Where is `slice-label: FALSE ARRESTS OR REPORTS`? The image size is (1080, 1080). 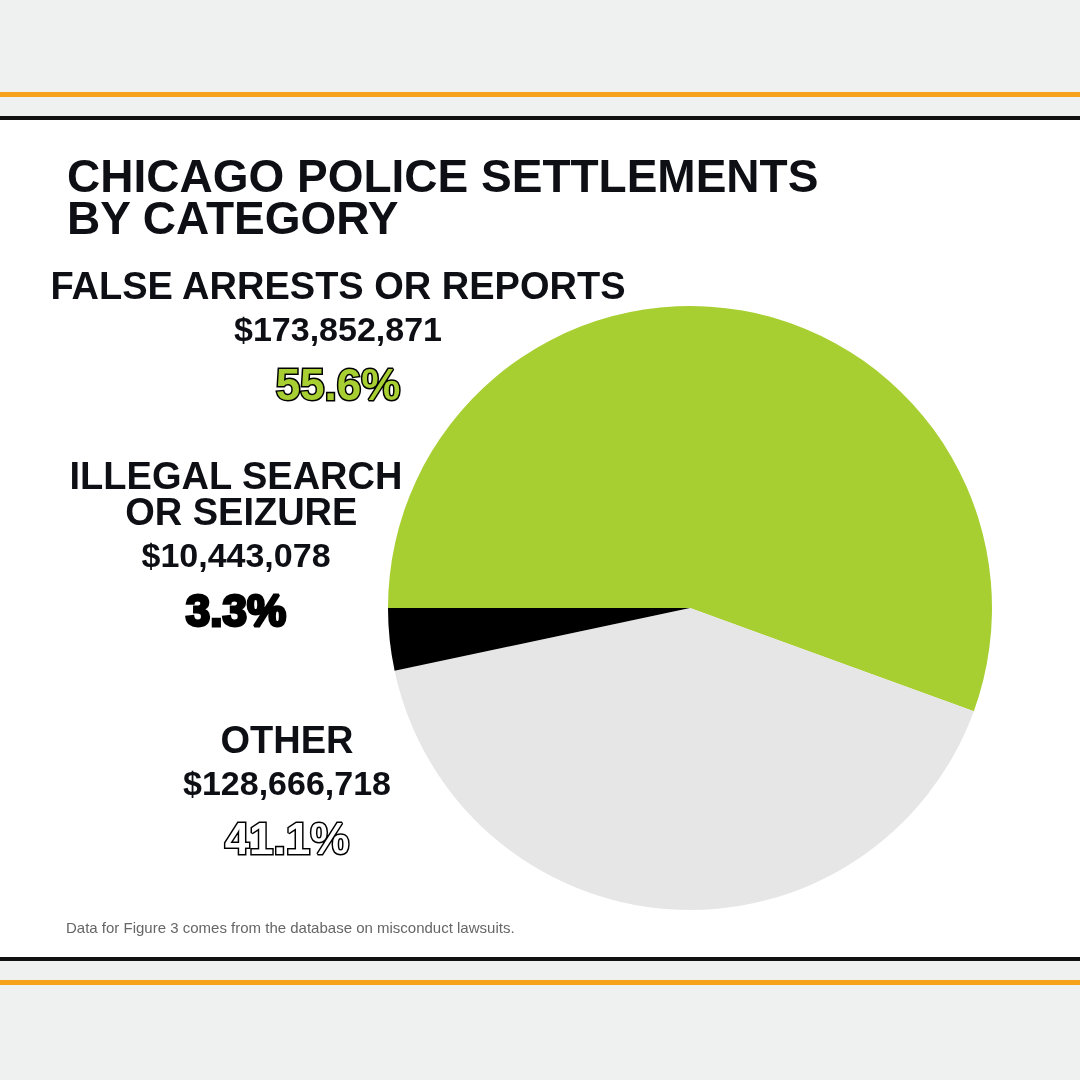 slice-label: FALSE ARRESTS OR REPORTS is located at coordinates (338, 286).